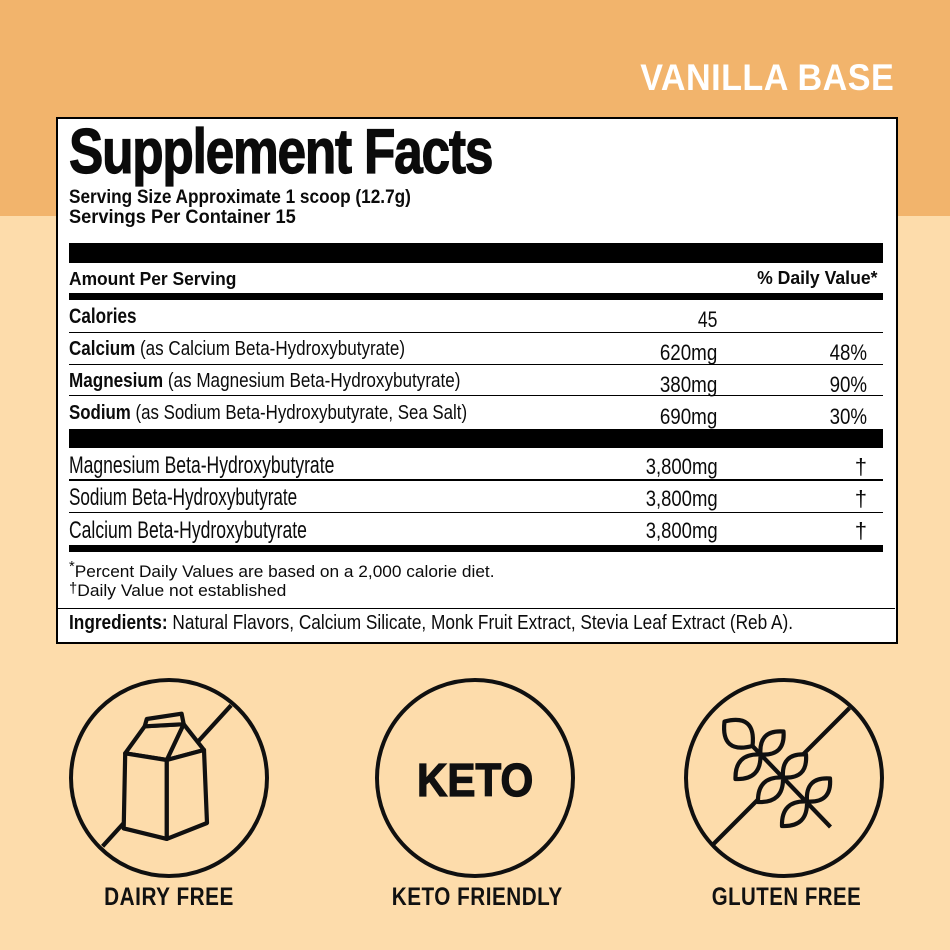  What do you see at coordinates (475, 780) in the screenshot?
I see `svg-text: KETO` at bounding box center [475, 780].